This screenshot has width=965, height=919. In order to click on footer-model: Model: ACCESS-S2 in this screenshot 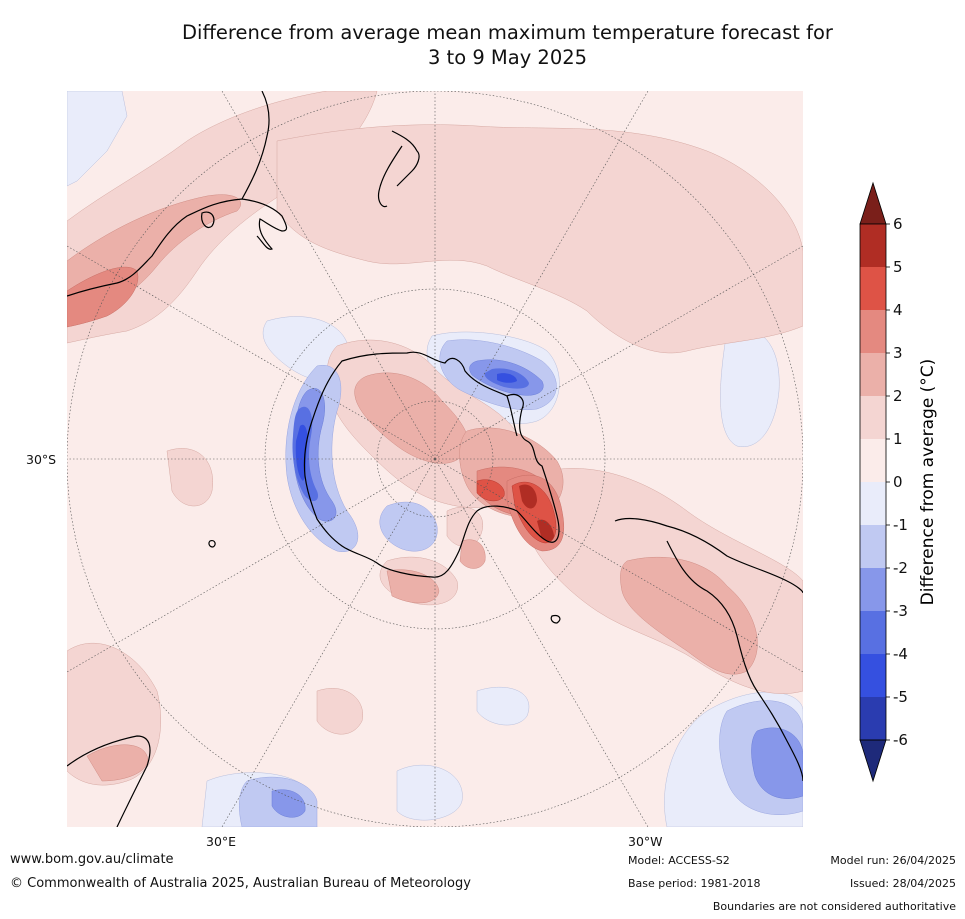, I will do `click(679, 860)`.